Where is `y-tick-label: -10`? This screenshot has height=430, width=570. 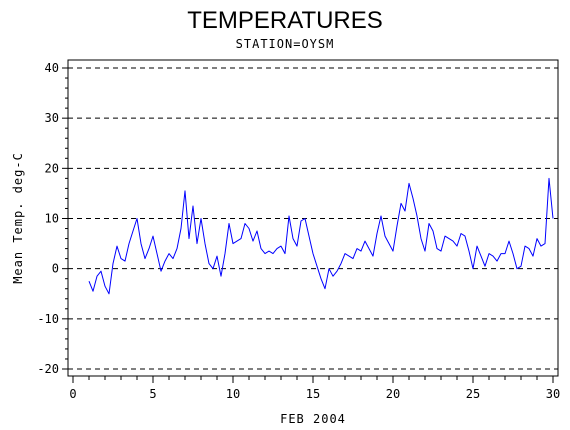
y-tick-label: -10 is located at coordinates (48, 319).